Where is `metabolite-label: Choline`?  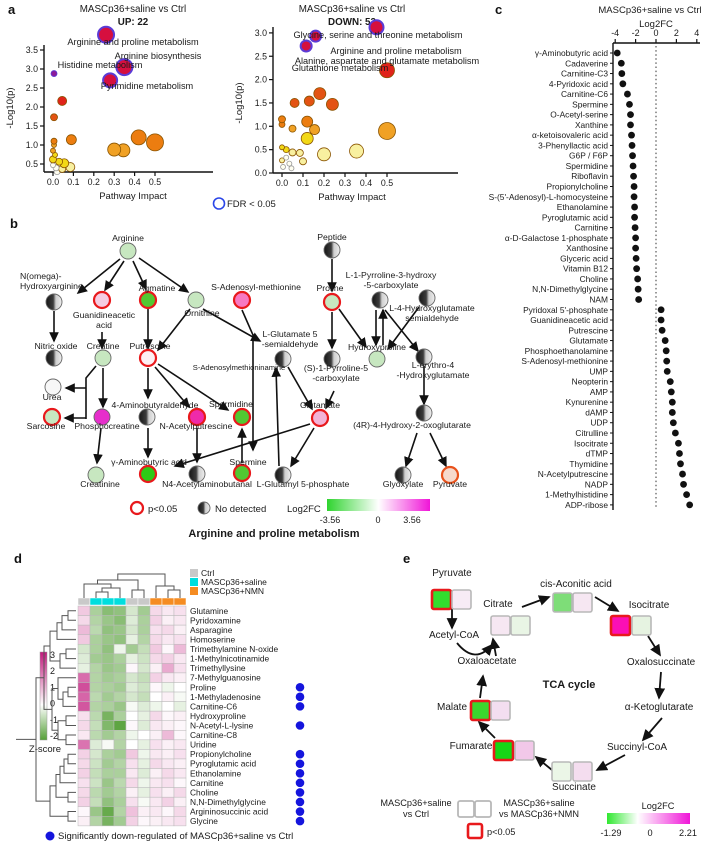
metabolite-label: Choline is located at coordinates (594, 279).